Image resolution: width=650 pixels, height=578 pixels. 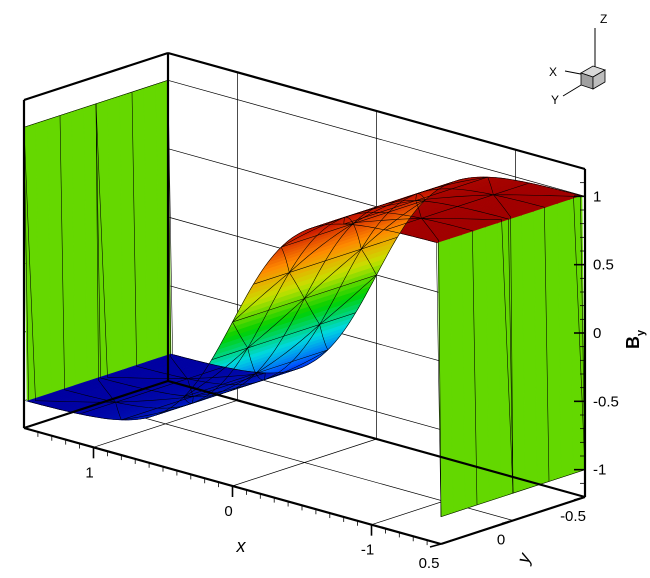 What do you see at coordinates (599, 79) in the screenshot?
I see `orient-cube-right` at bounding box center [599, 79].